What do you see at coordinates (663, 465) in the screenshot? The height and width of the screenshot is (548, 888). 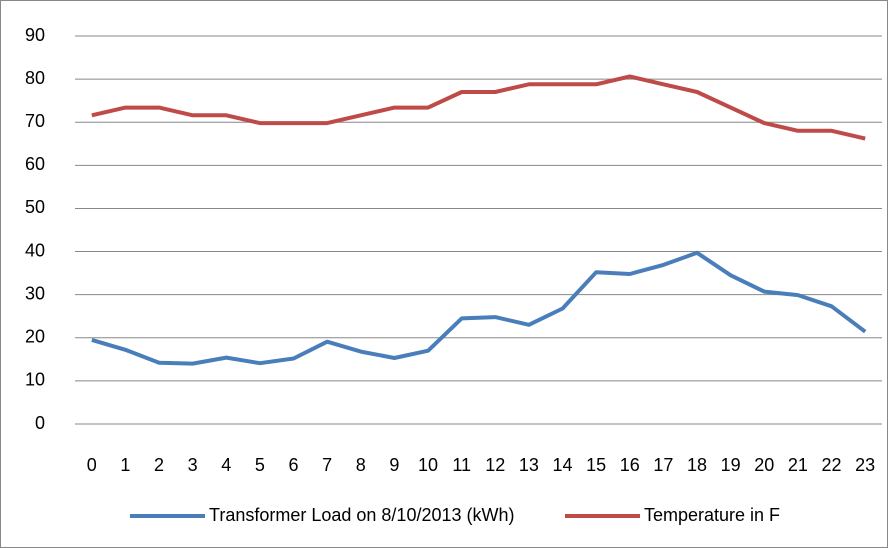 I see `x-tick-label: 17` at bounding box center [663, 465].